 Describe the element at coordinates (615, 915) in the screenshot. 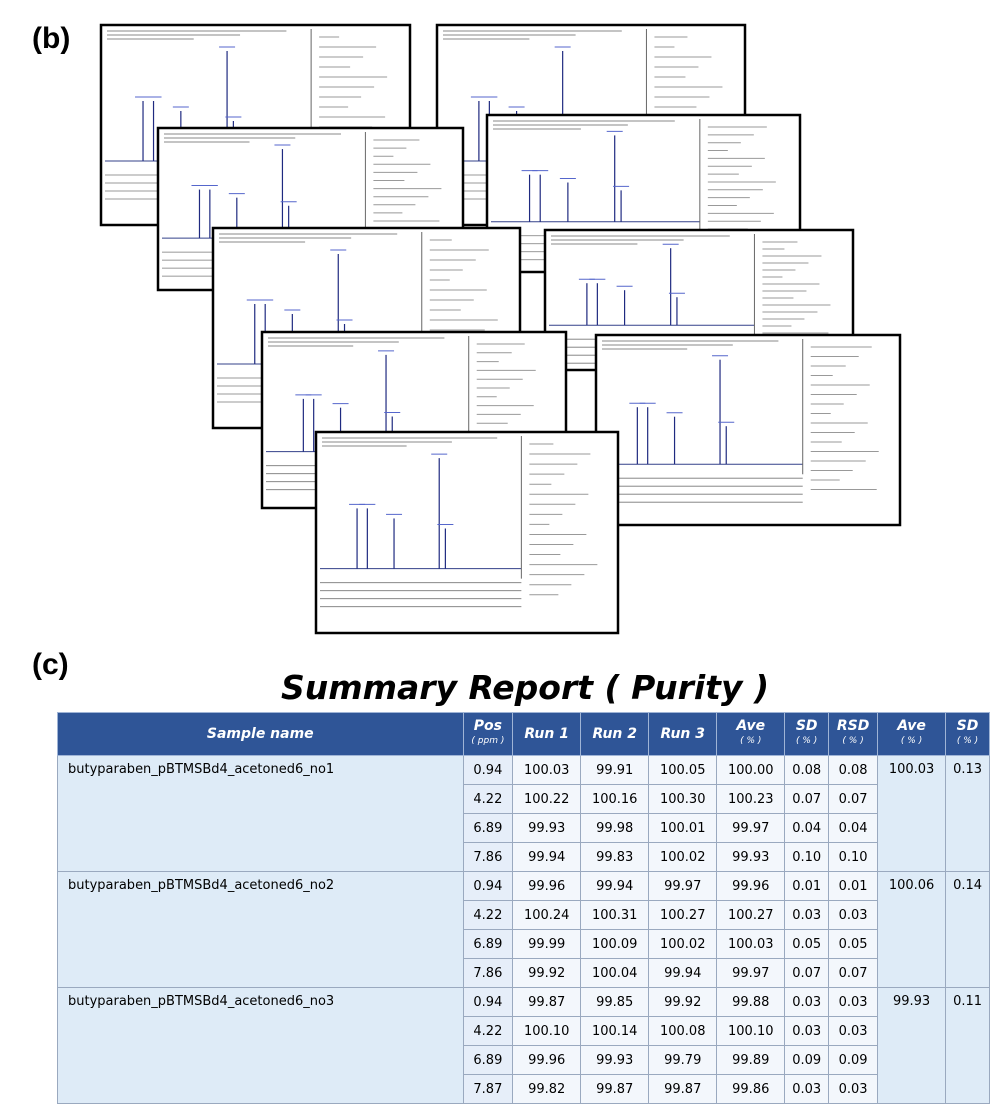

I see `cell: 100.31` at that location.